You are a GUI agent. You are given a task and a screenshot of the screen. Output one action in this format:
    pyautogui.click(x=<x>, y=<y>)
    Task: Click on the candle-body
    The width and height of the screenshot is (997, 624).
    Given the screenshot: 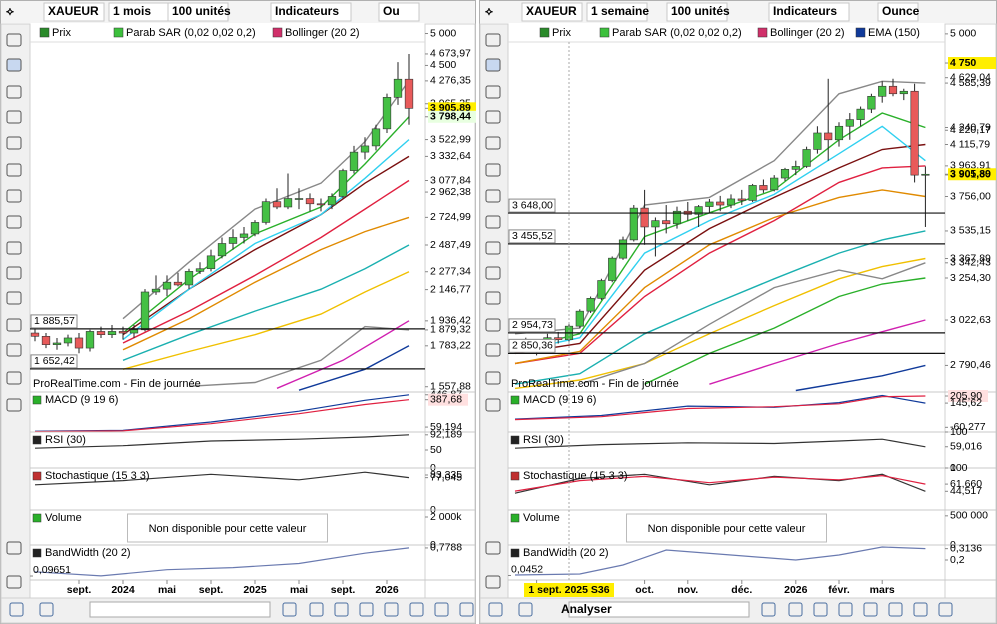 What is the action you would take?
    pyautogui.click(x=101, y=333)
    